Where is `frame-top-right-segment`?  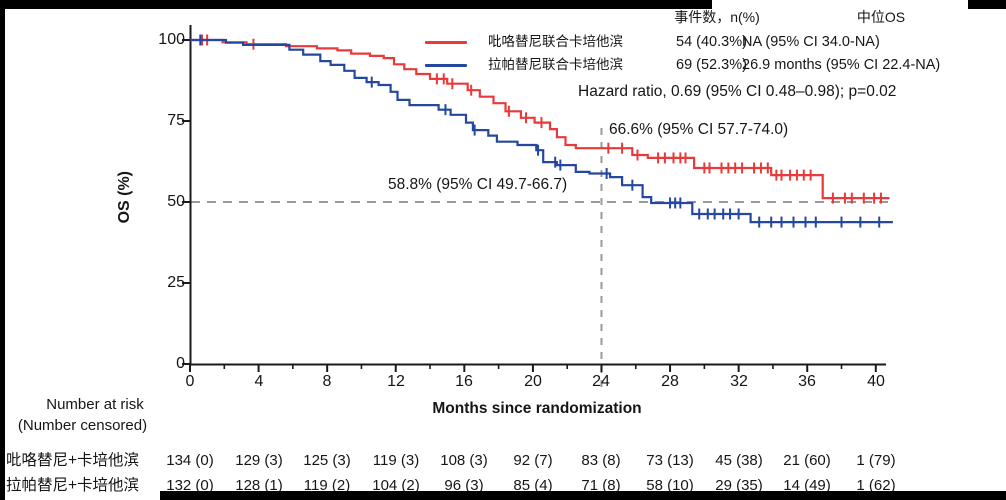 frame-top-right-segment is located at coordinates (987, 4).